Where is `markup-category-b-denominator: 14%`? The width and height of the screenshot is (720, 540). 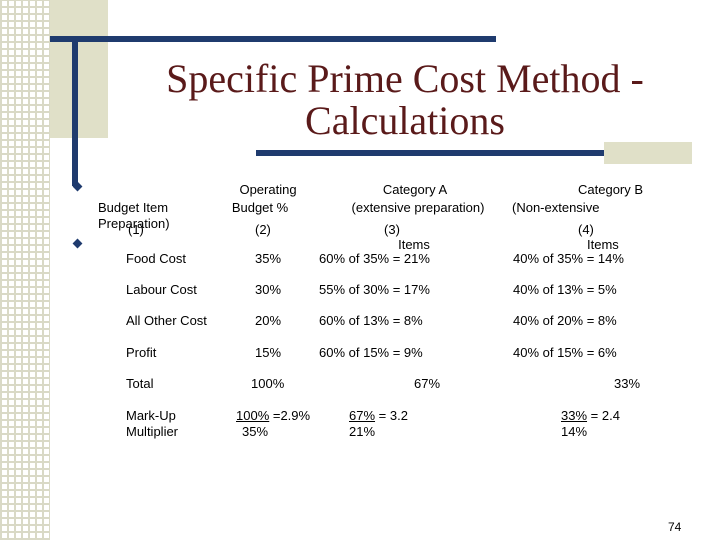
markup-category-b-denominator: 14% is located at coordinates (574, 431).